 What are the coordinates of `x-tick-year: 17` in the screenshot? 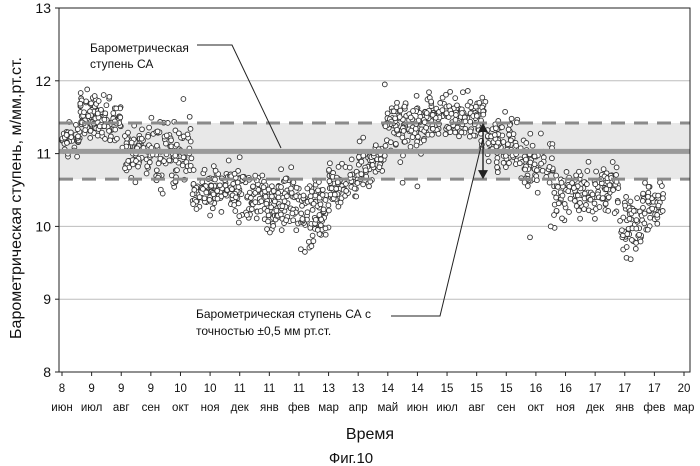 It's located at (624, 389).